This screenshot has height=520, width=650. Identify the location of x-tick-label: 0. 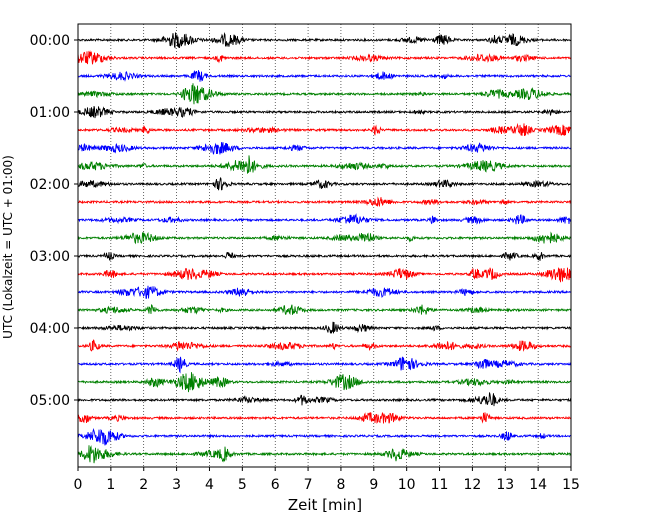
(78, 485).